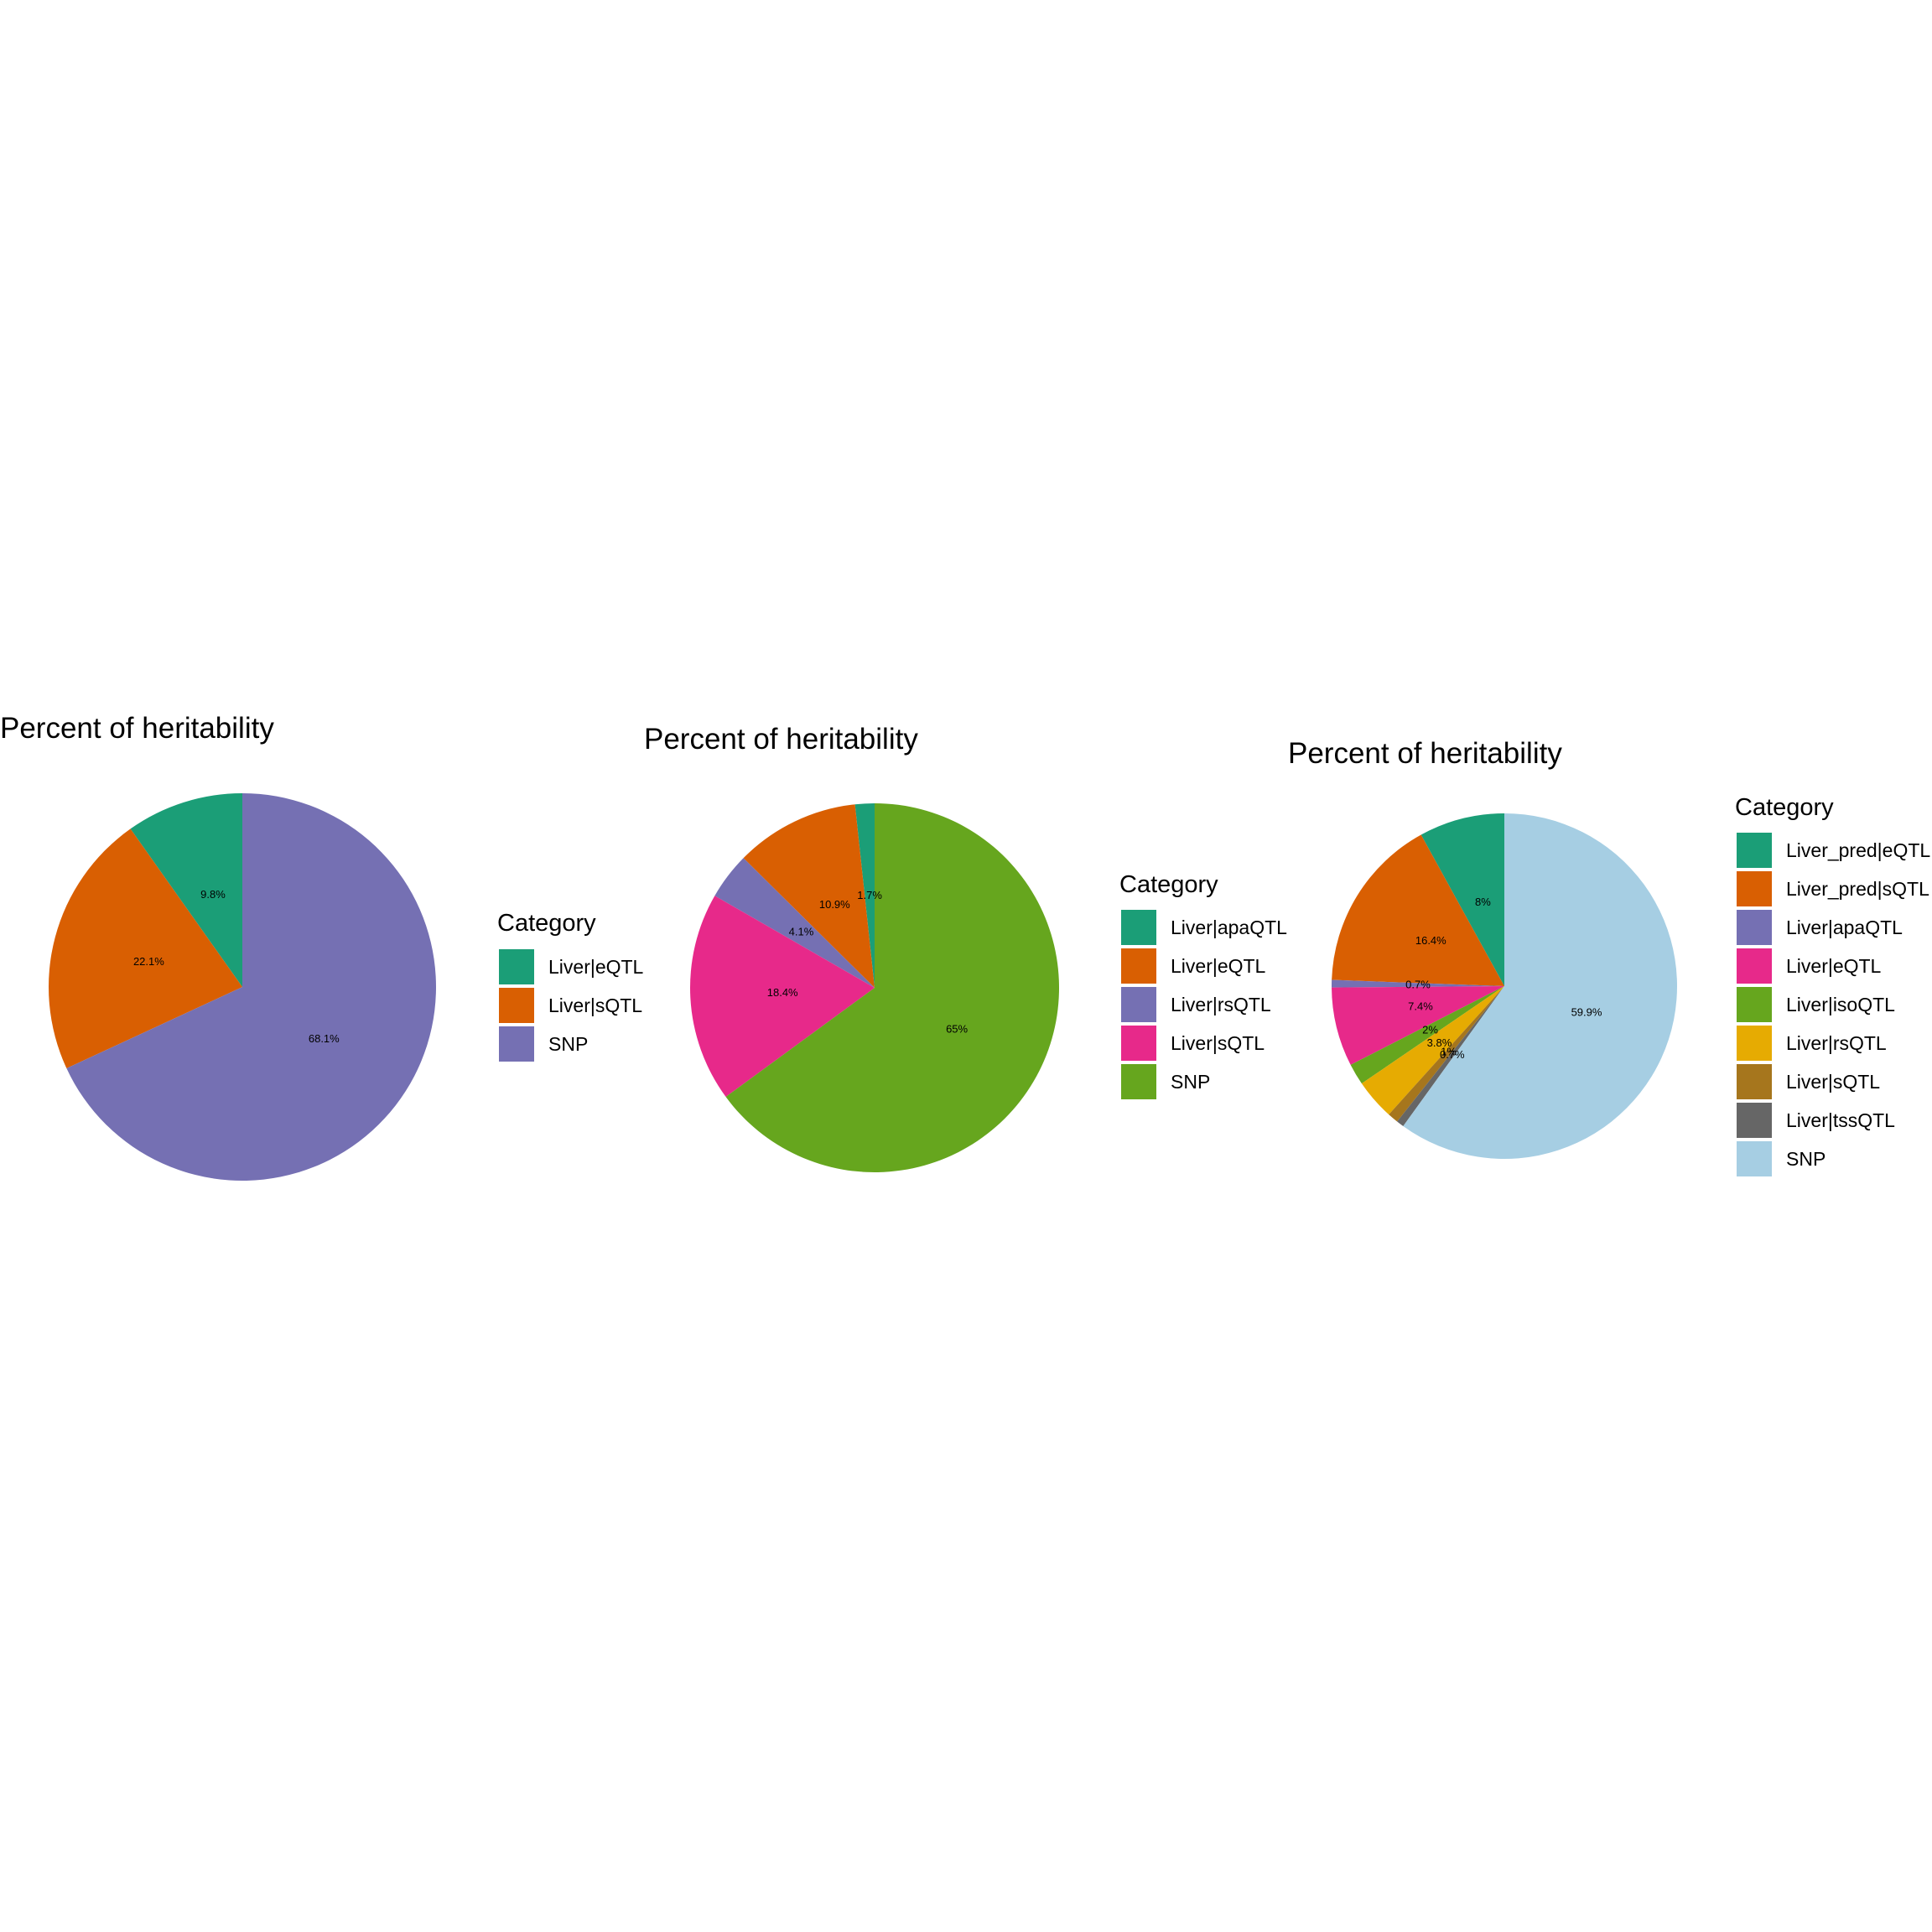 The width and height of the screenshot is (1932, 1932). What do you see at coordinates (1418, 910) in the screenshot?
I see `pie-slice-liver-pred-sqtl` at bounding box center [1418, 910].